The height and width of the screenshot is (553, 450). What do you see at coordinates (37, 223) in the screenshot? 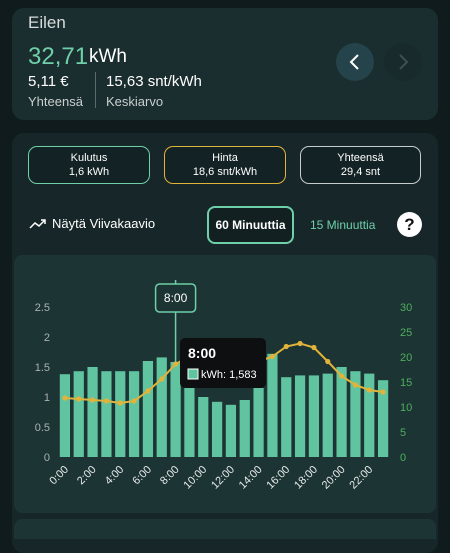
I see `trend-icon` at bounding box center [37, 223].